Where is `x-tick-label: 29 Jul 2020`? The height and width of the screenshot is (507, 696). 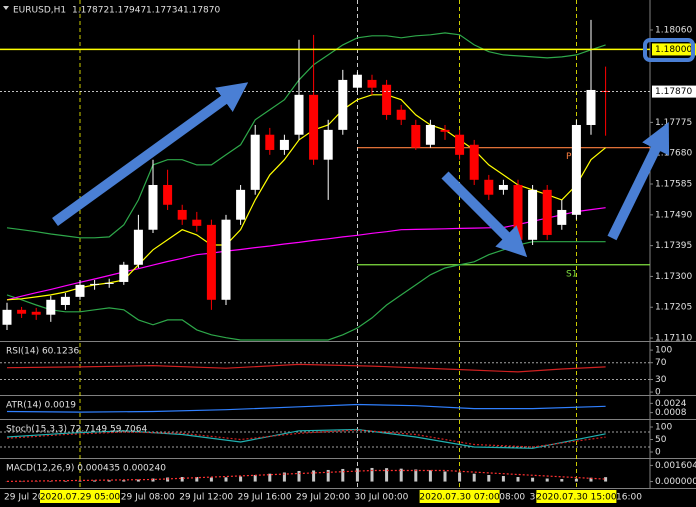
x-tick-label: 29 Jul 2020 is located at coordinates (29, 498).